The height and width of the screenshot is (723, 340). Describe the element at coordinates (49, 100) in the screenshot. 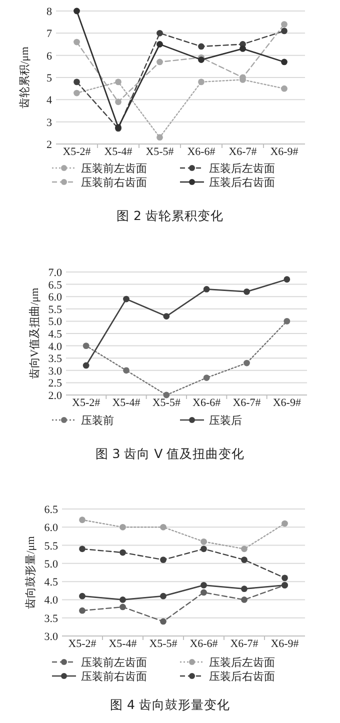

I see `y-tick-label: 4` at that location.